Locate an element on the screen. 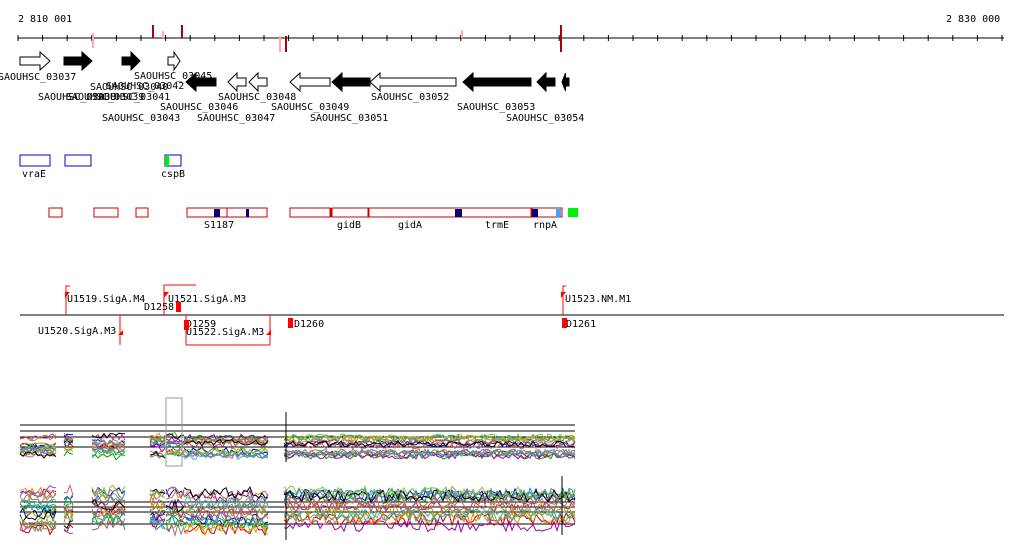 Image resolution: width=1024 pixels, height=559 pixels. gene-label: SAOUHSC_03047 is located at coordinates (236, 118).